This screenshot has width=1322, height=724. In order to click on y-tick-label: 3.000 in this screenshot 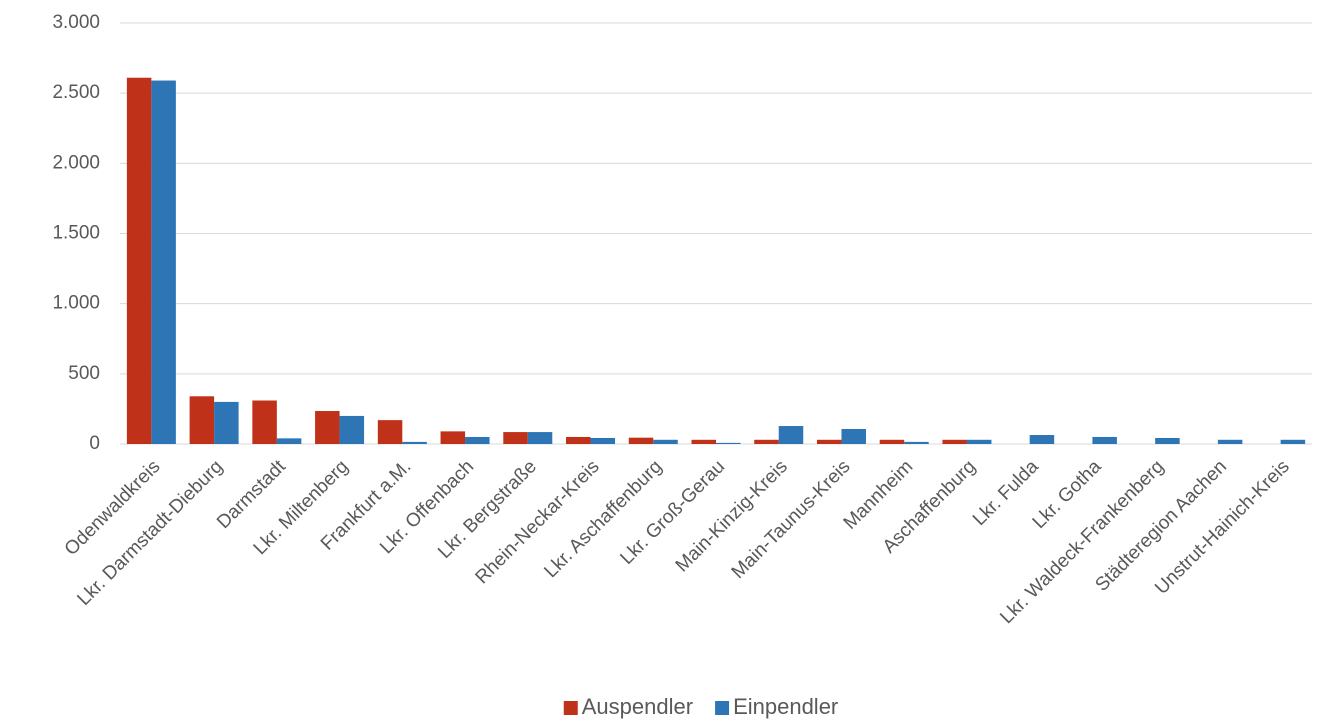, I will do `click(76, 22)`.